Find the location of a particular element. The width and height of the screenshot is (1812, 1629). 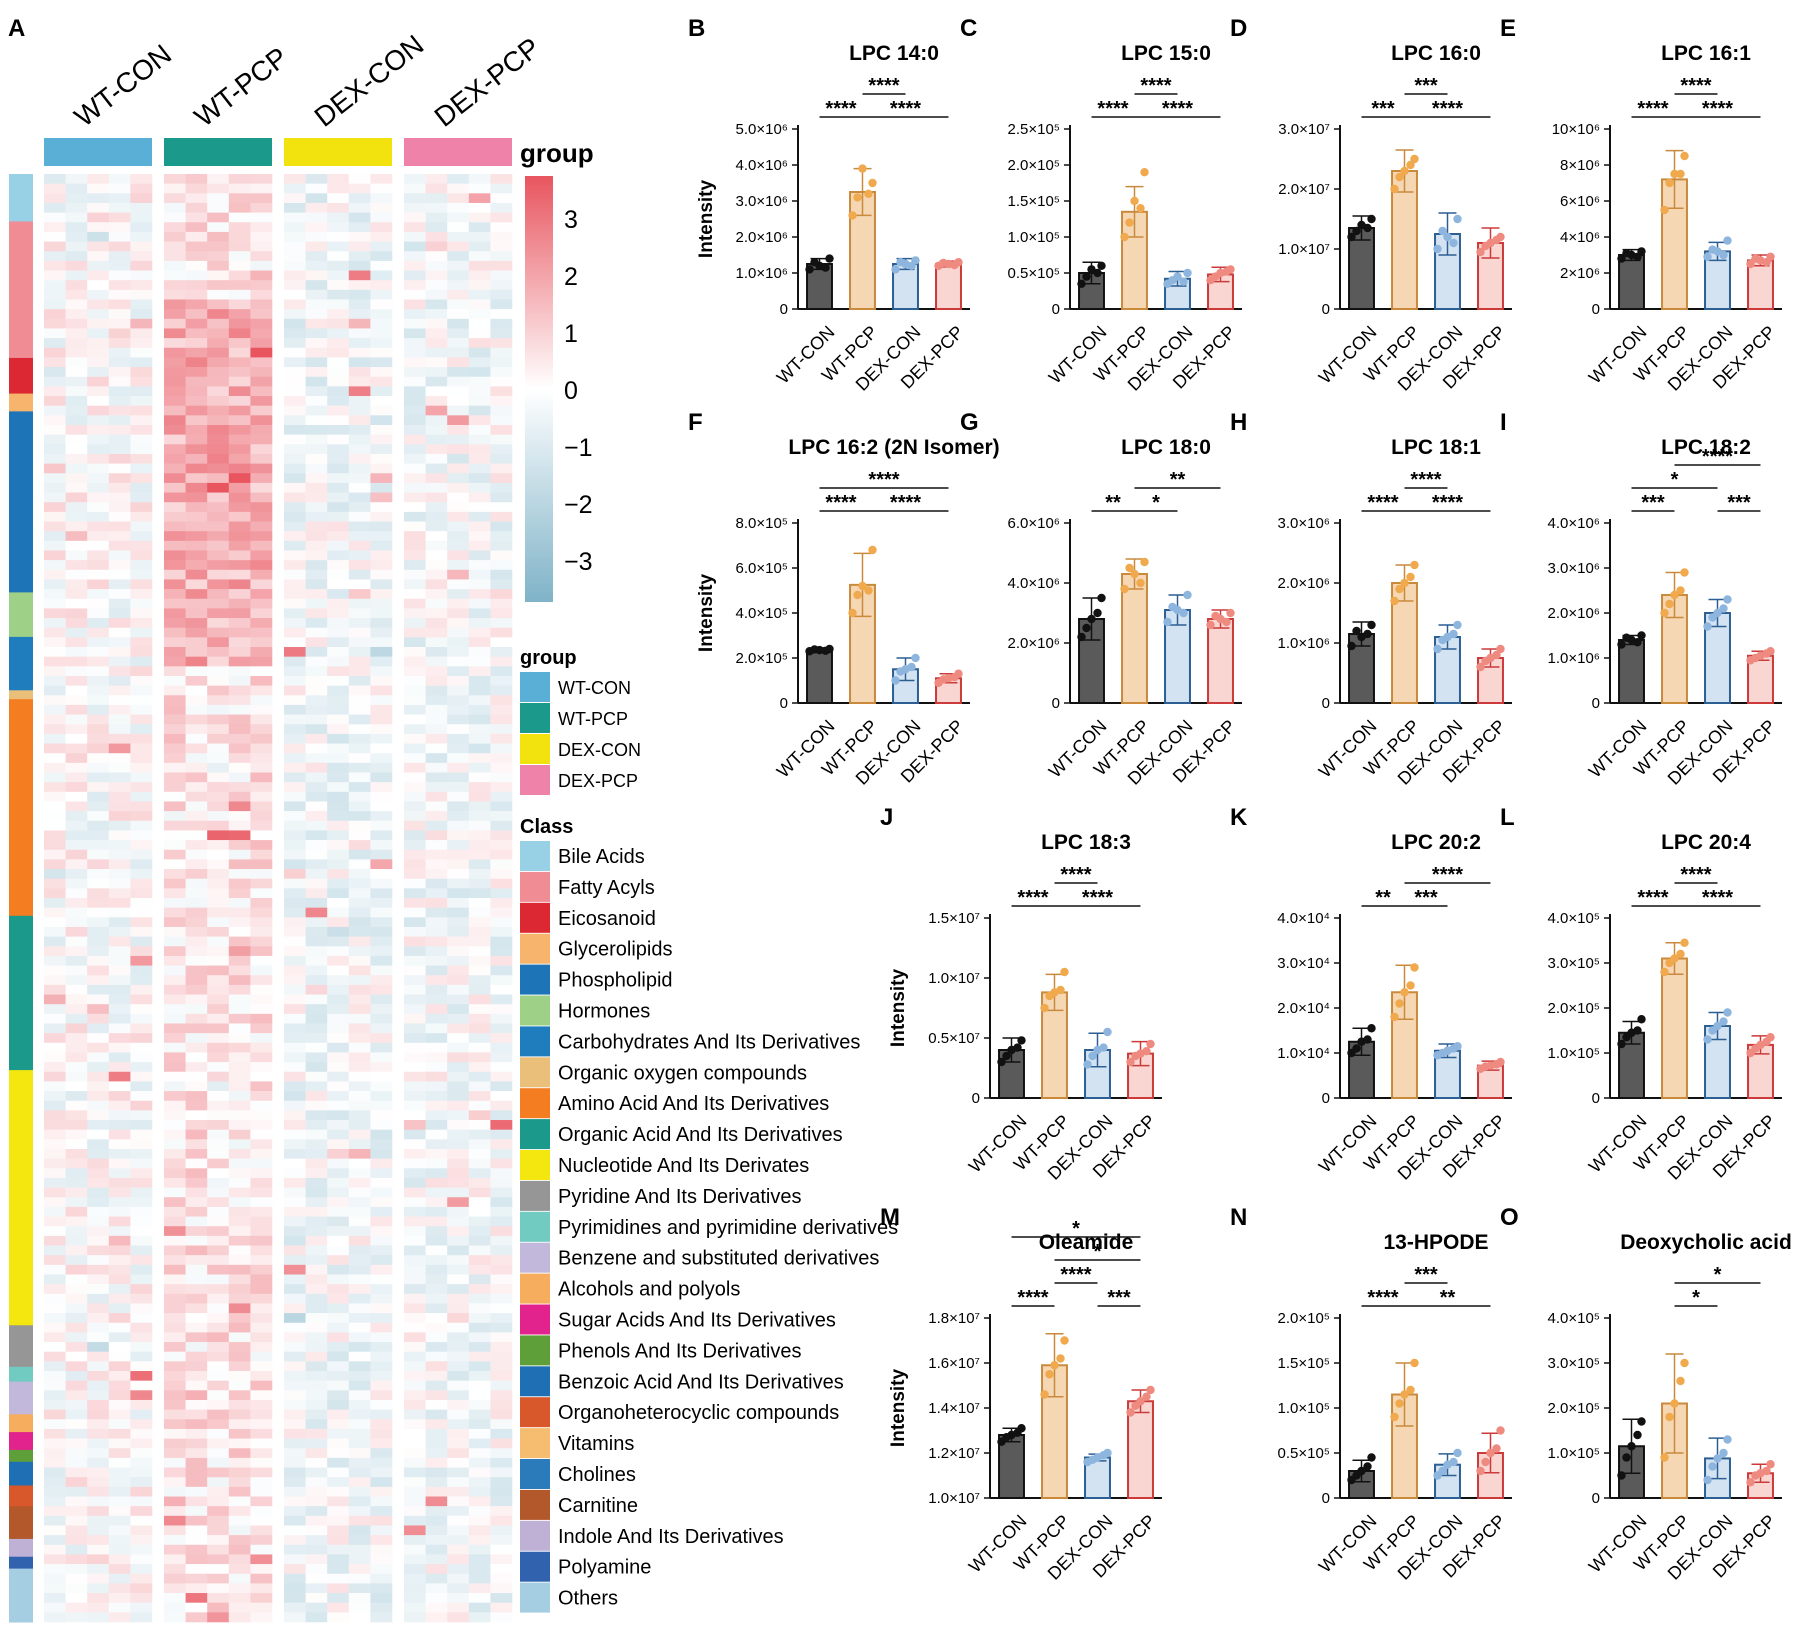

y-tick-label: 4.0×10⁵ is located at coordinates (761, 613).